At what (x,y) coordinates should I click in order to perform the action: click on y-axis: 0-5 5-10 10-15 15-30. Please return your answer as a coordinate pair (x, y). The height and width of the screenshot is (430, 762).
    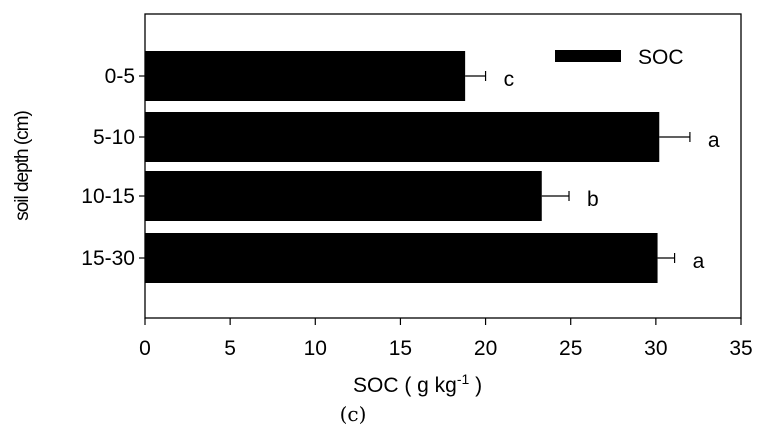
    Looking at the image, I should click on (113, 167).